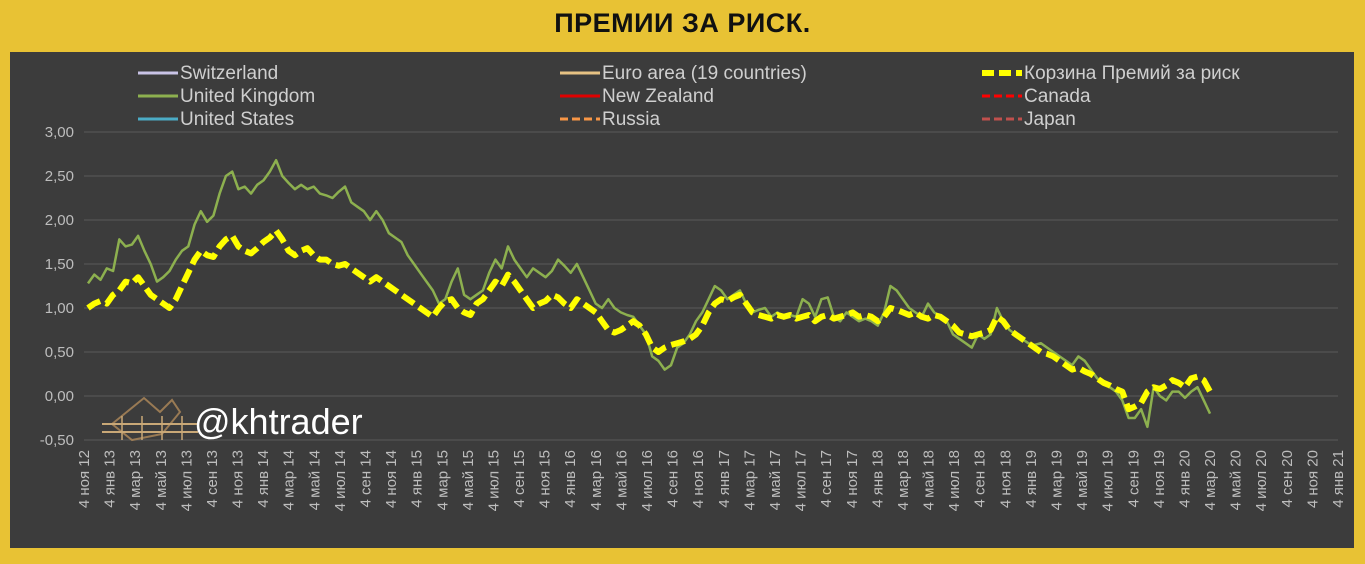 Image resolution: width=1365 pixels, height=564 pixels. I want to click on x-tick-label: 4 июл 17, so click(801, 480).